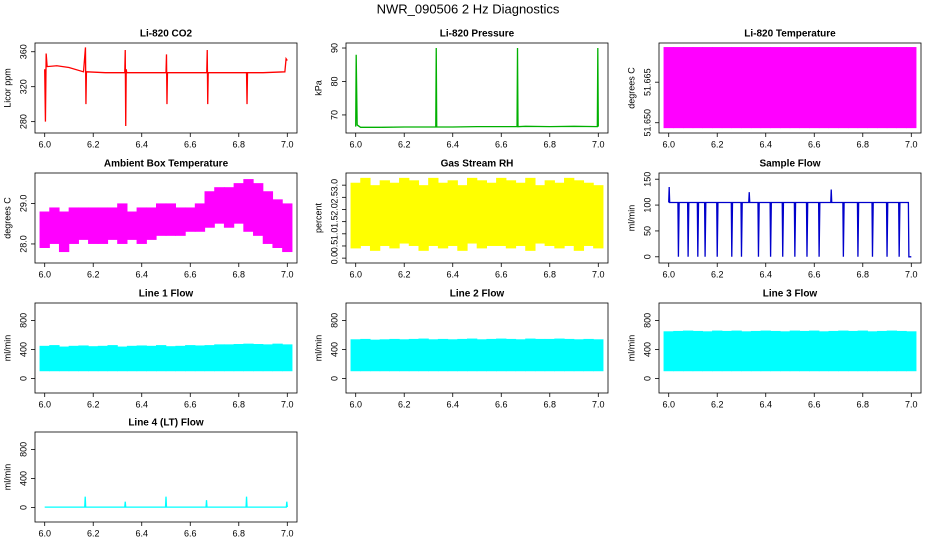 The image size is (936, 540). Describe the element at coordinates (334, 258) in the screenshot. I see `y-tick-label: 0.0` at that location.